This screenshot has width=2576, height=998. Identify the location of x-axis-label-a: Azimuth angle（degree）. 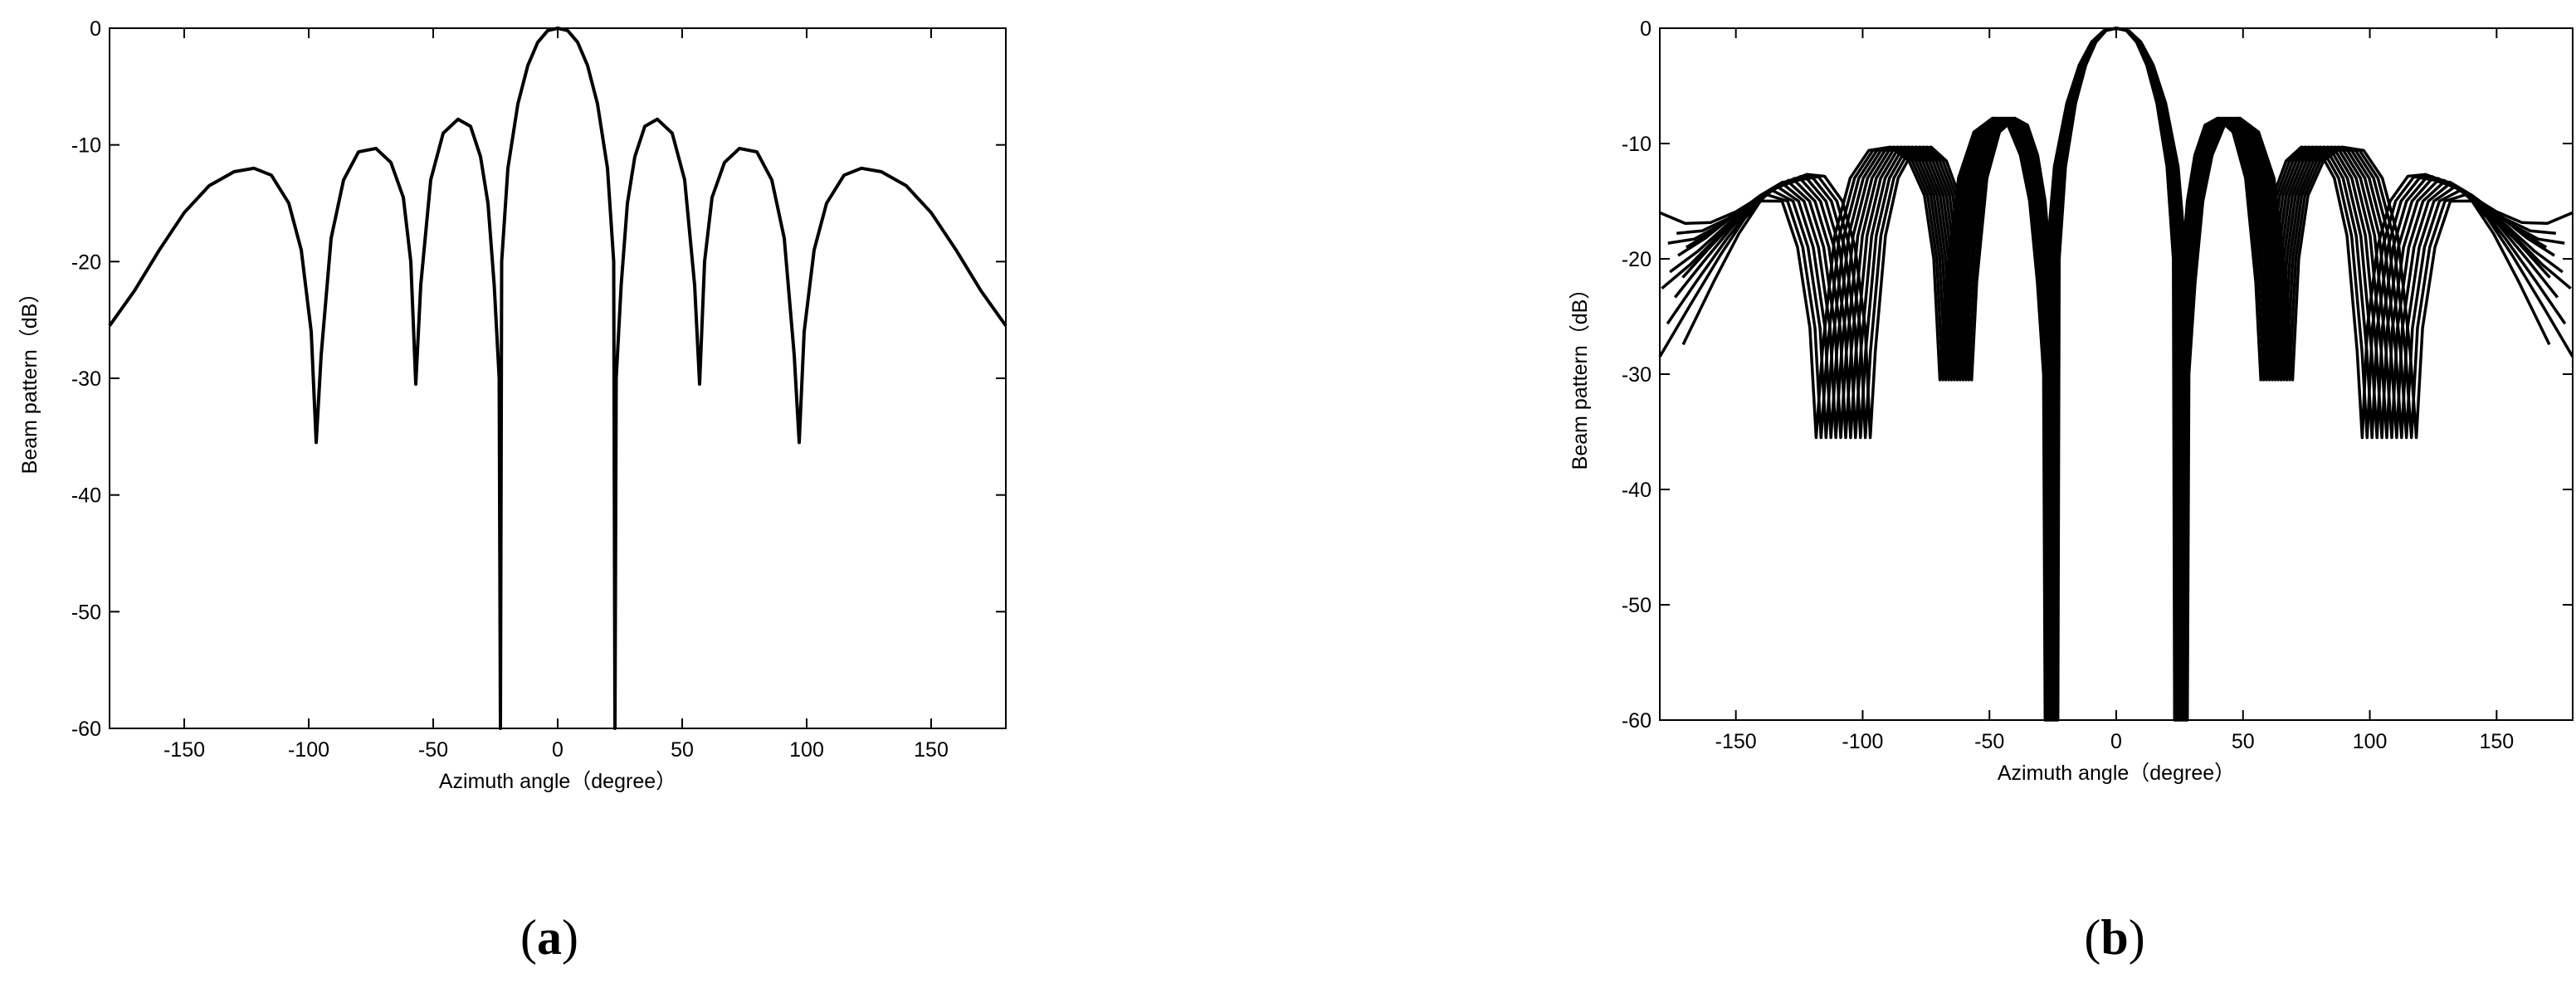
(558, 781).